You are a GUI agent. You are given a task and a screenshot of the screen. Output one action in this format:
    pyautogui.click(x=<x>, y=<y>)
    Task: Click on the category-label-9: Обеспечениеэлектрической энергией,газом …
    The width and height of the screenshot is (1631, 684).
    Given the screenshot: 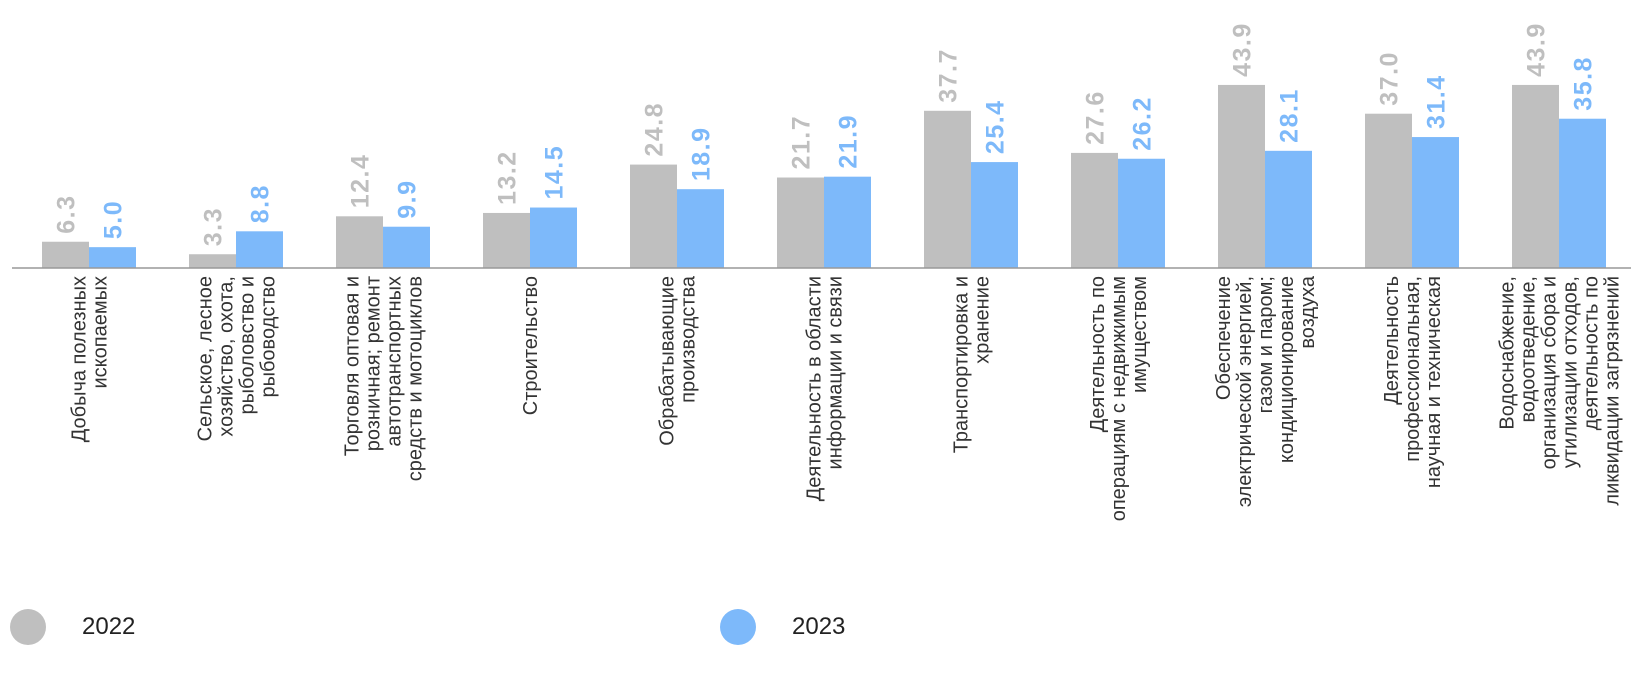 What is the action you would take?
    pyautogui.click(x=1266, y=391)
    